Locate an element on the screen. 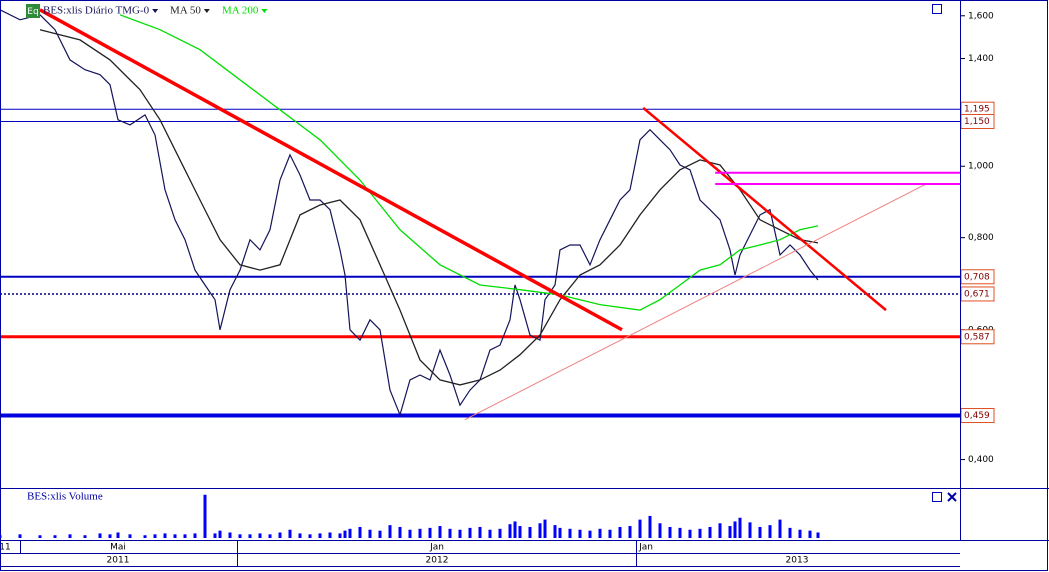 The image size is (1049, 572). x-tick-label: 11 is located at coordinates (5, 548).